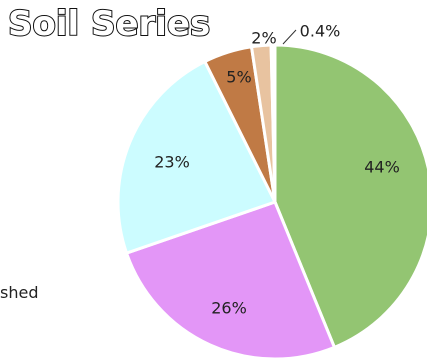 The width and height of the screenshot is (427, 360). I want to click on chart-title: Soil Series, so click(109, 24).